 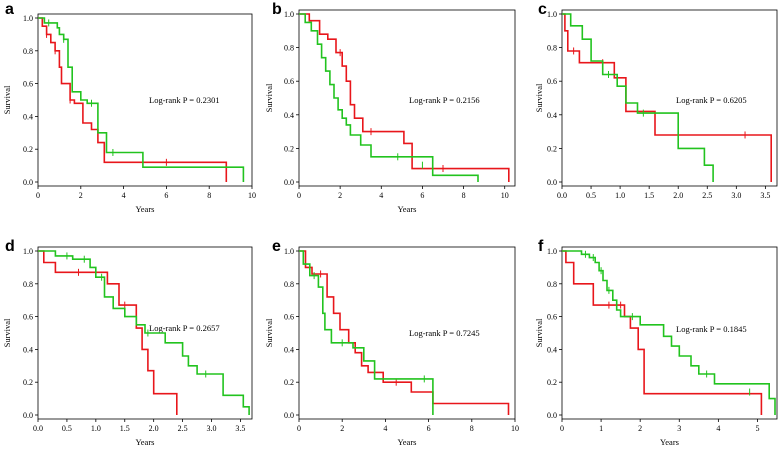 I want to click on panel-letter: e, so click(x=276, y=246).